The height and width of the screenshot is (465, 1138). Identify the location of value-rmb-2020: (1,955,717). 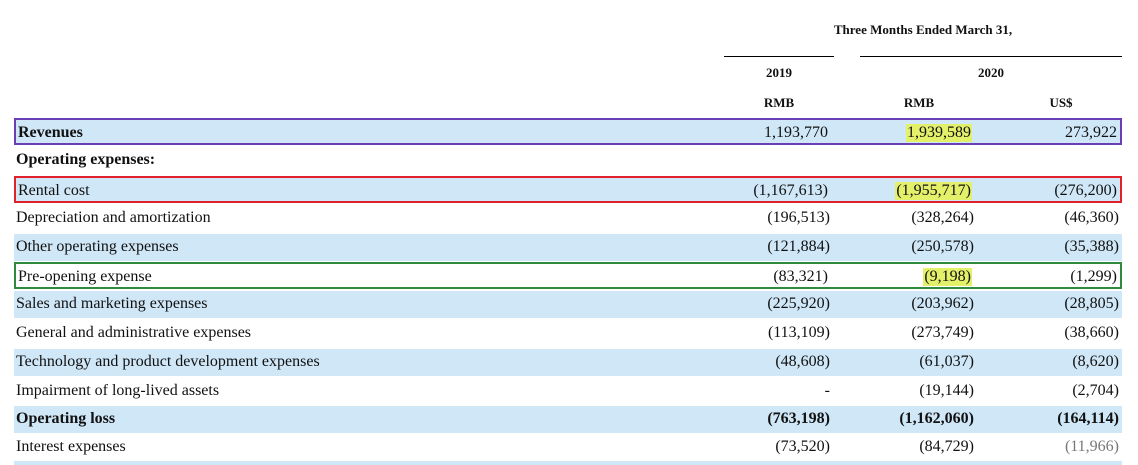
(933, 191).